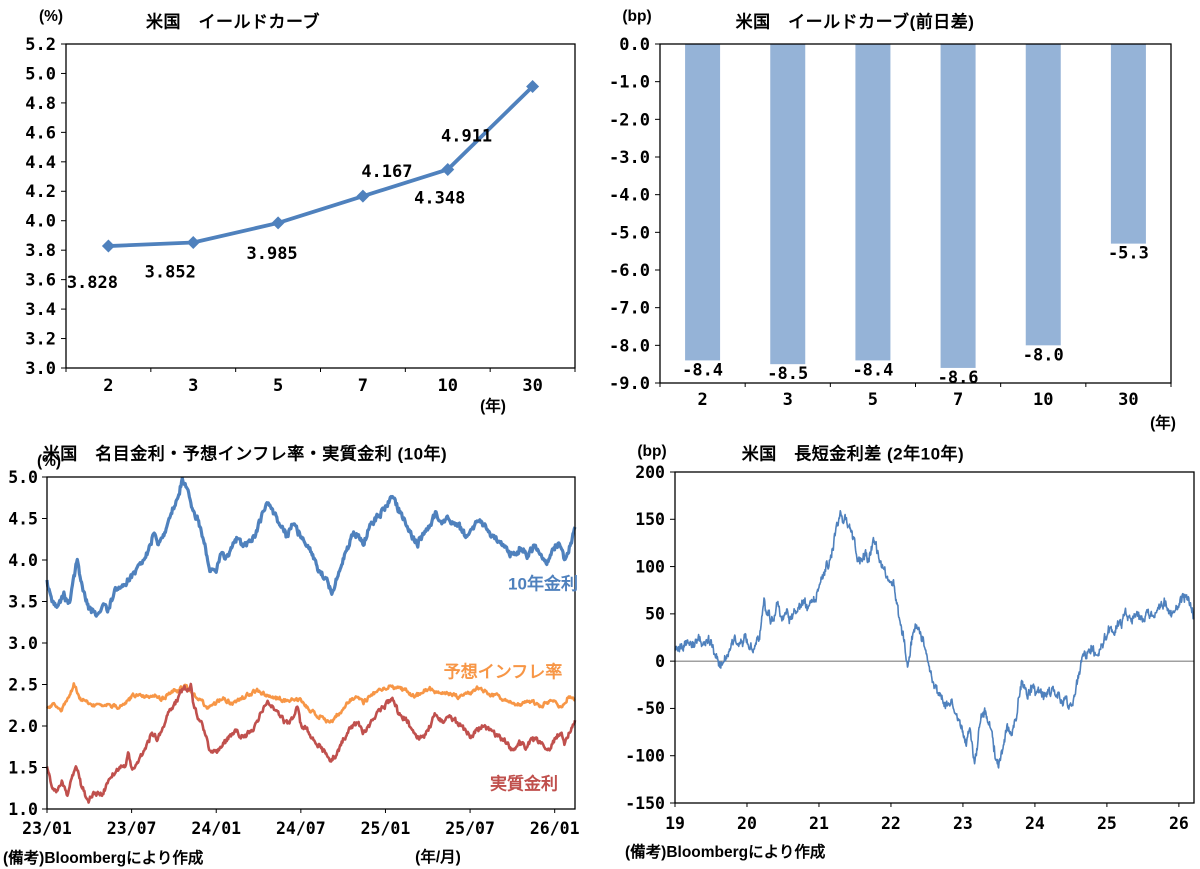  I want to click on y-tick-label: -7.0, so click(629, 309).